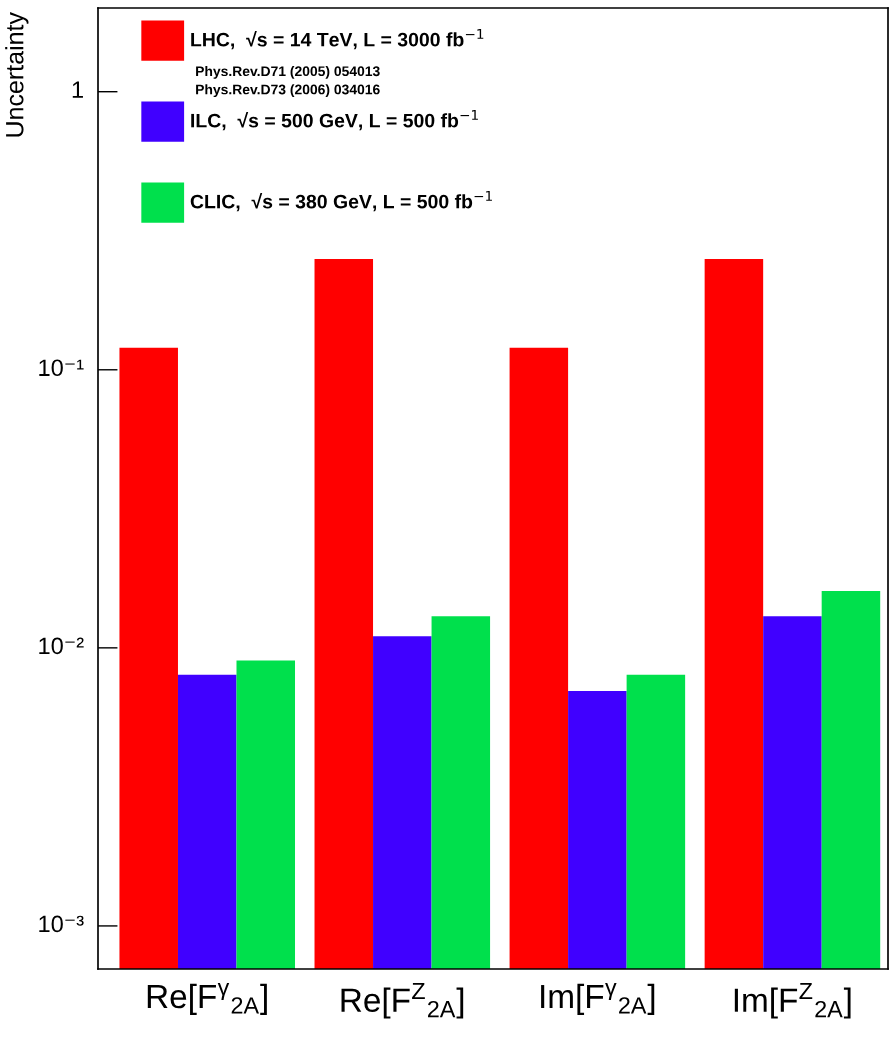 The height and width of the screenshot is (1060, 893). I want to click on y-tick-label: 10⁻³, so click(61, 924).